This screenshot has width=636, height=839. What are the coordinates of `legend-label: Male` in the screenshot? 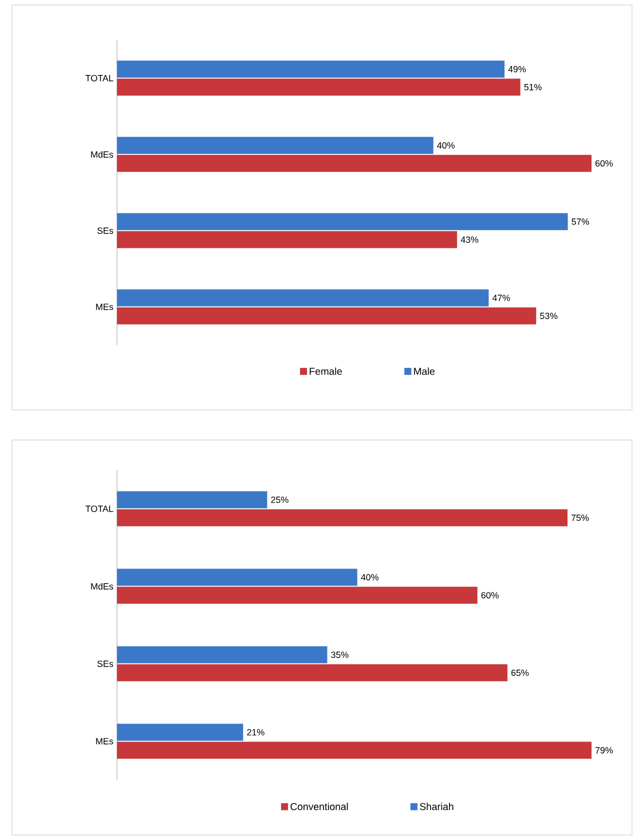 It's located at (424, 371).